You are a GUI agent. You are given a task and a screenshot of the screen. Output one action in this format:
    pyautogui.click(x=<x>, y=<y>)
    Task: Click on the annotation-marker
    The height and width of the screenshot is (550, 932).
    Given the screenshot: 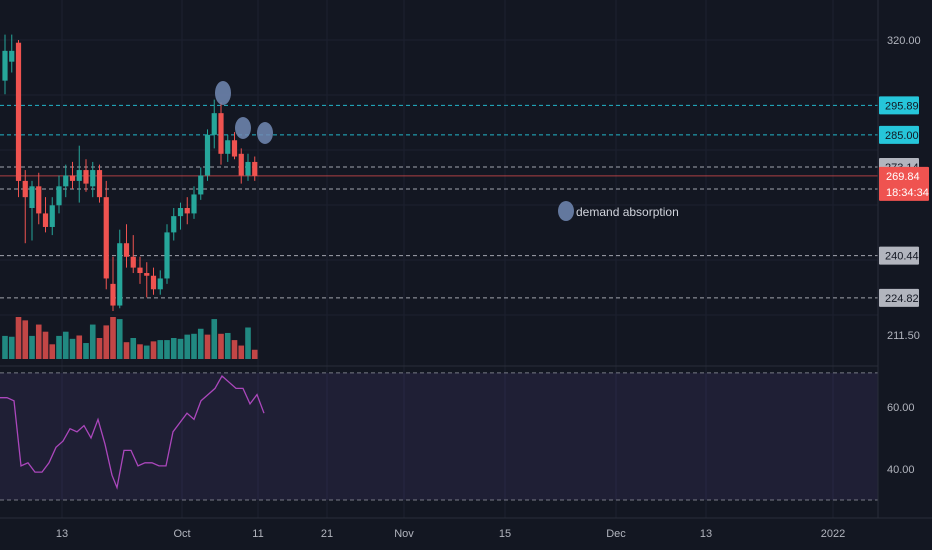 What is the action you would take?
    pyautogui.click(x=566, y=211)
    